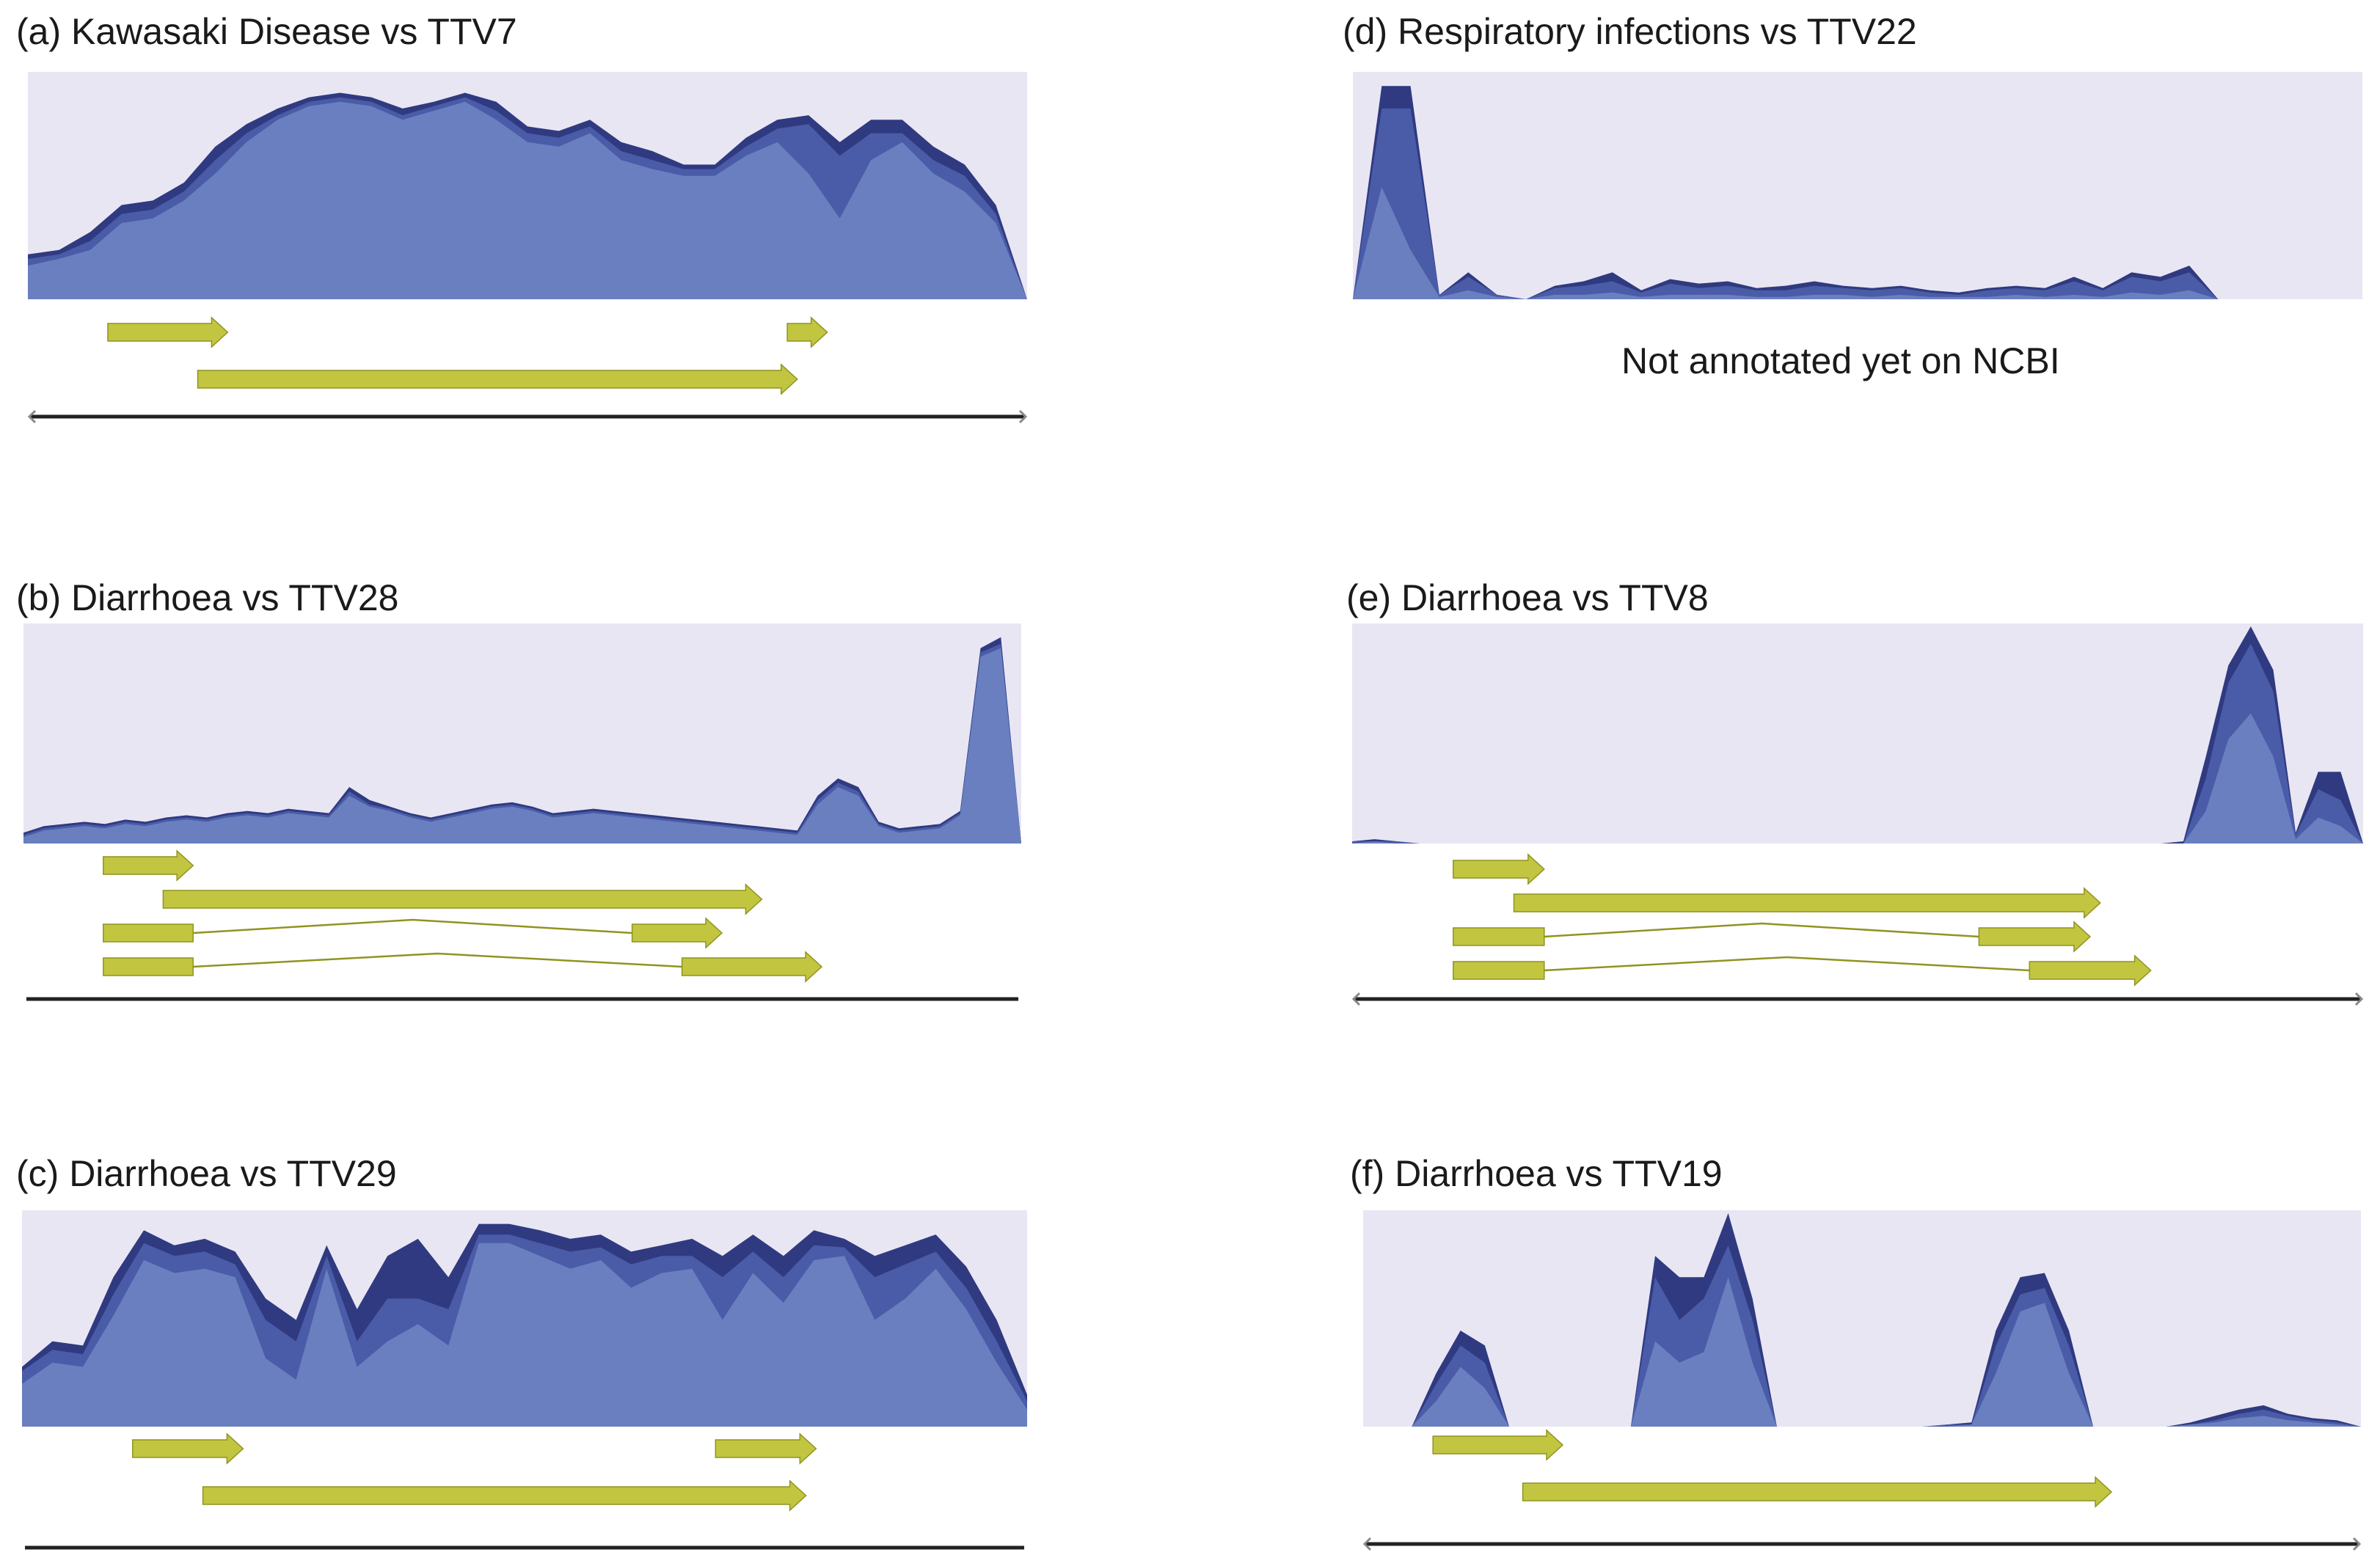 The image size is (2380, 1566). I want to click on coverage-plot-f, so click(1862, 1381).